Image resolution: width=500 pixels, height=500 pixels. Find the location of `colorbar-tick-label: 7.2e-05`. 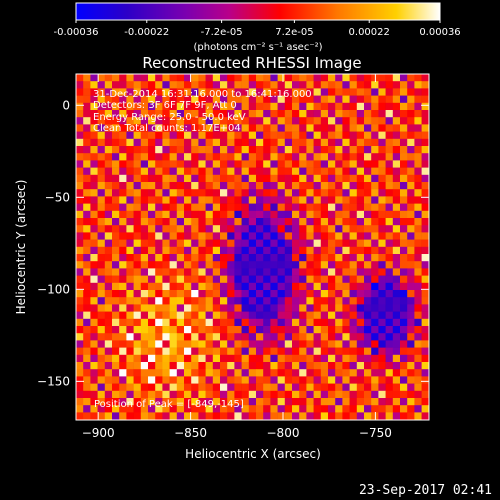

colorbar-tick-label: 7.2e-05 is located at coordinates (294, 32).